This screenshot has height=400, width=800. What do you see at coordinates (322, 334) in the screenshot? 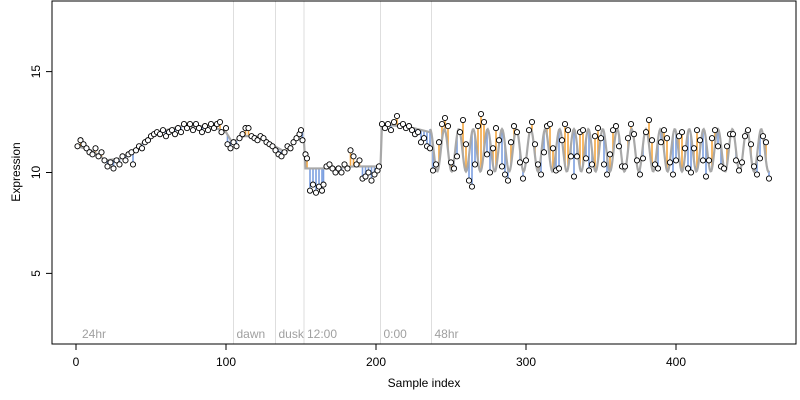
I see `annotation-label: 12:00` at bounding box center [322, 334].